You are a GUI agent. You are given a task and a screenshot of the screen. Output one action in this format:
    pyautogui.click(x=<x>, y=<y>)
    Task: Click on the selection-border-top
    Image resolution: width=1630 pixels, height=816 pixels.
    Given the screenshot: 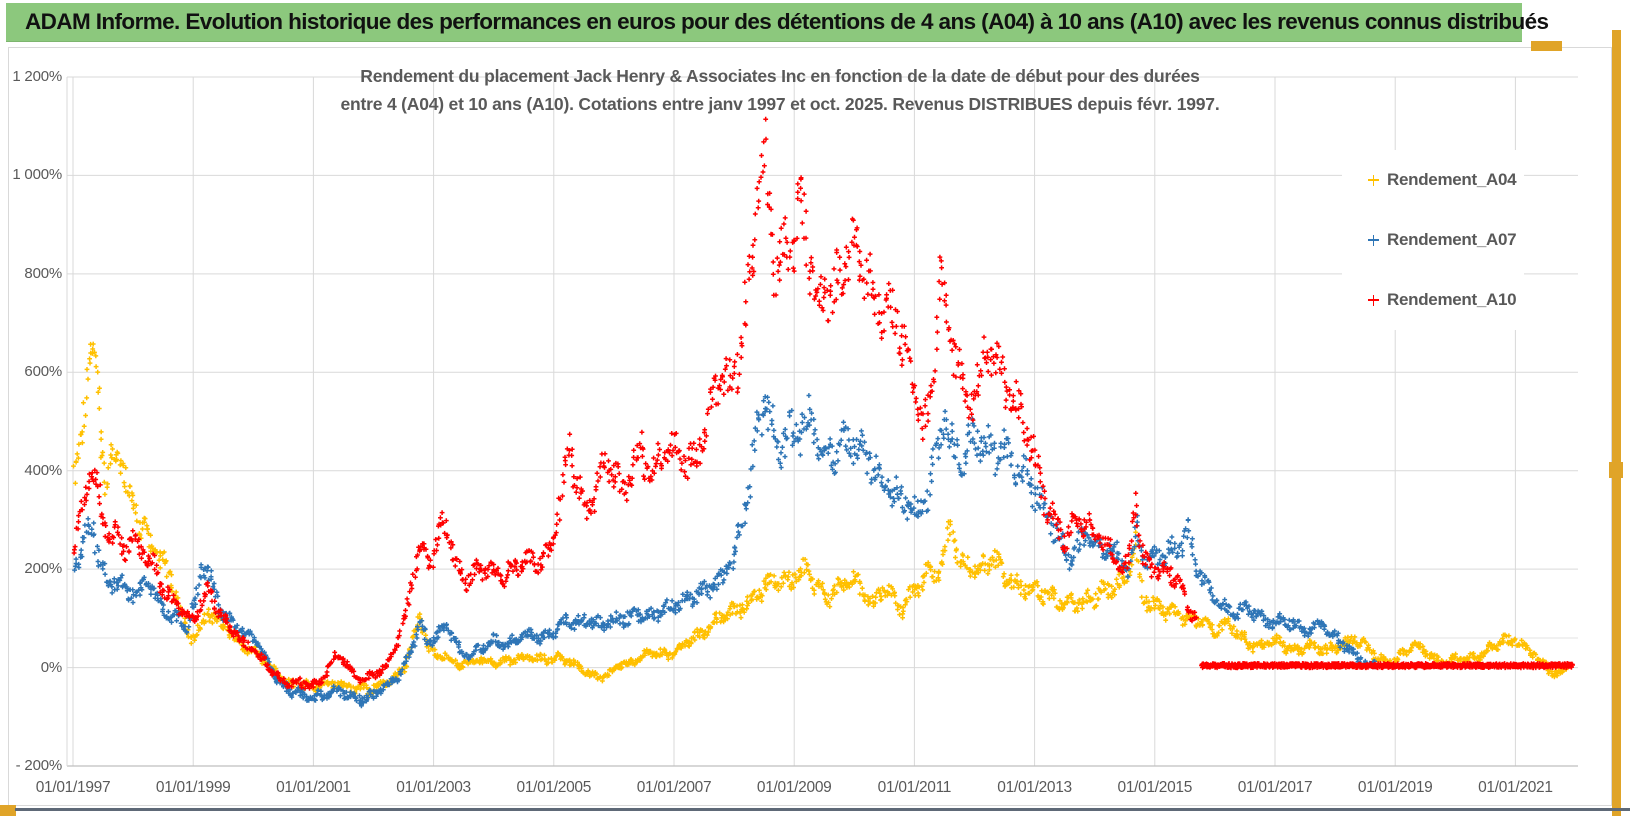 What is the action you would take?
    pyautogui.click(x=1546, y=46)
    